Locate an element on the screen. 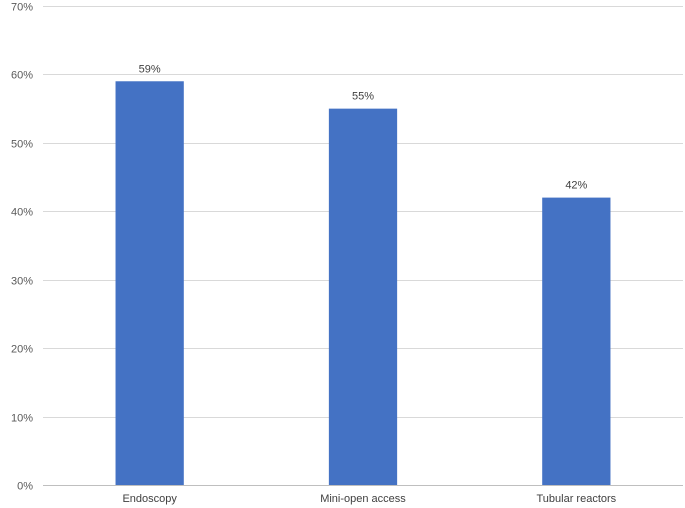 The width and height of the screenshot is (685, 508). y-tick-label: 60% is located at coordinates (22, 76).